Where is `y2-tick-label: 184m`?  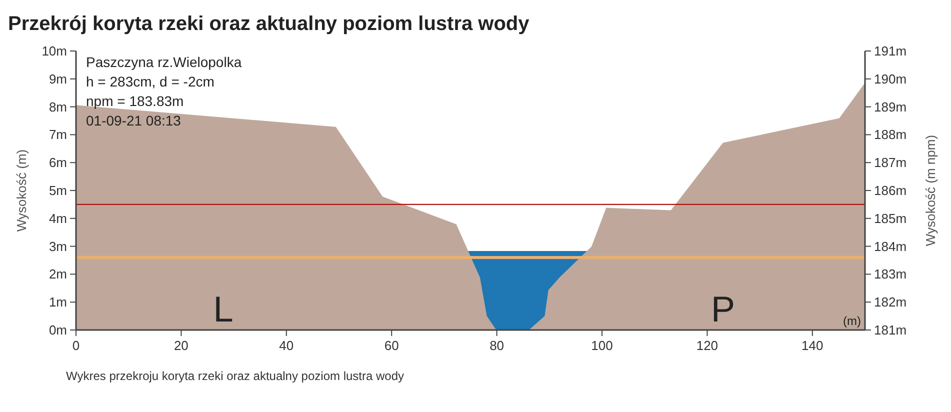
y2-tick-label: 184m is located at coordinates (890, 246).